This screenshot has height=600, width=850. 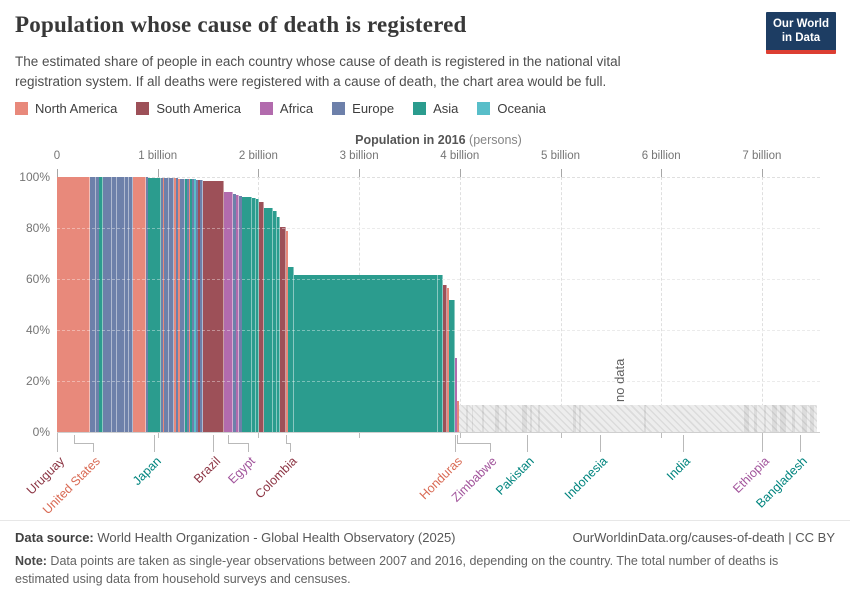 I want to click on country-bar-egypt, so click(x=228, y=312).